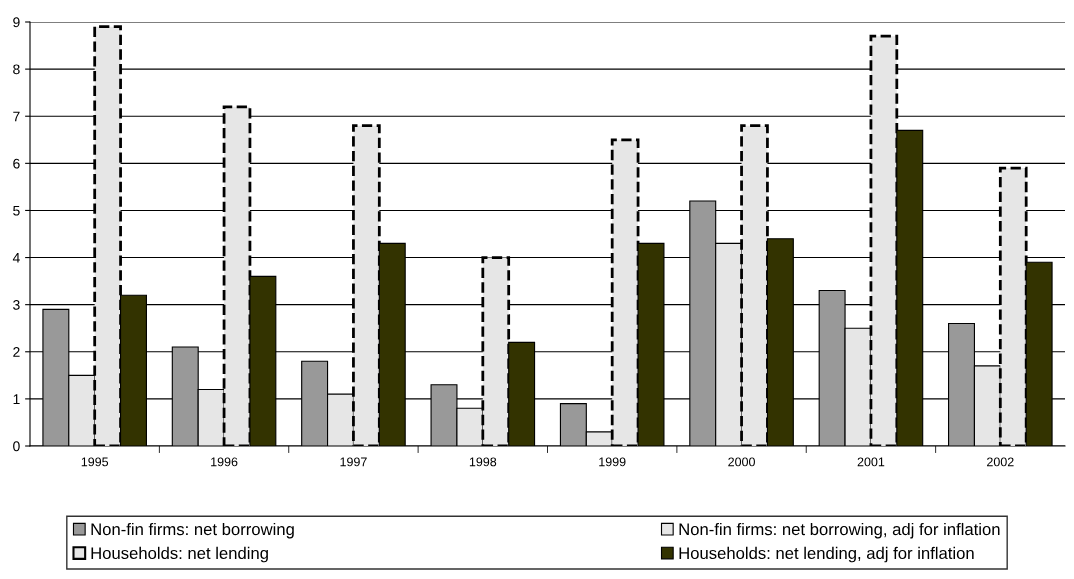  What do you see at coordinates (16, 399) in the screenshot?
I see `y-tick-label: 1` at bounding box center [16, 399].